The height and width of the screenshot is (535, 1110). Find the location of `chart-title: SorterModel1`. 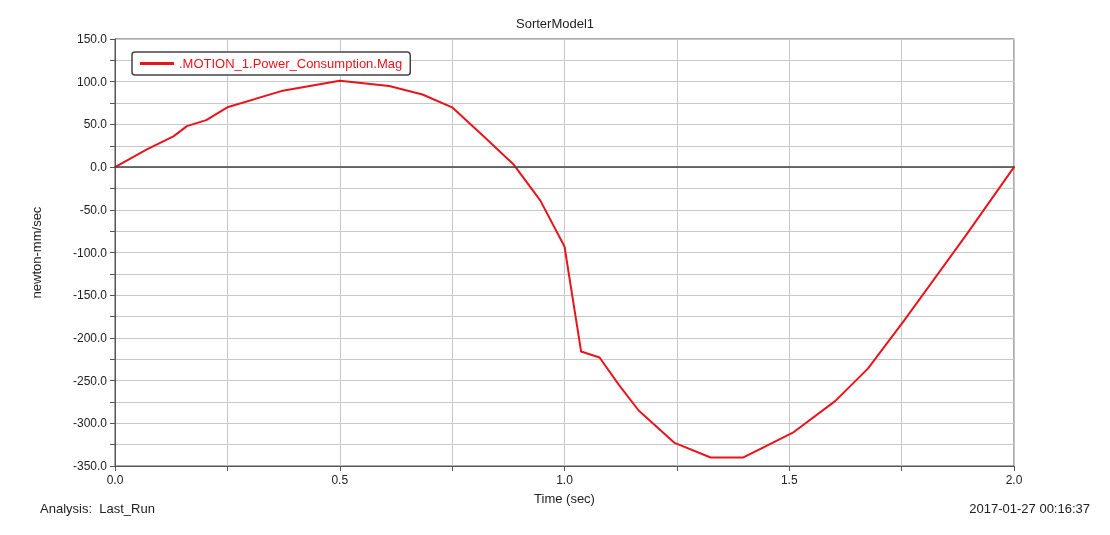

chart-title: SorterModel1 is located at coordinates (555, 23).